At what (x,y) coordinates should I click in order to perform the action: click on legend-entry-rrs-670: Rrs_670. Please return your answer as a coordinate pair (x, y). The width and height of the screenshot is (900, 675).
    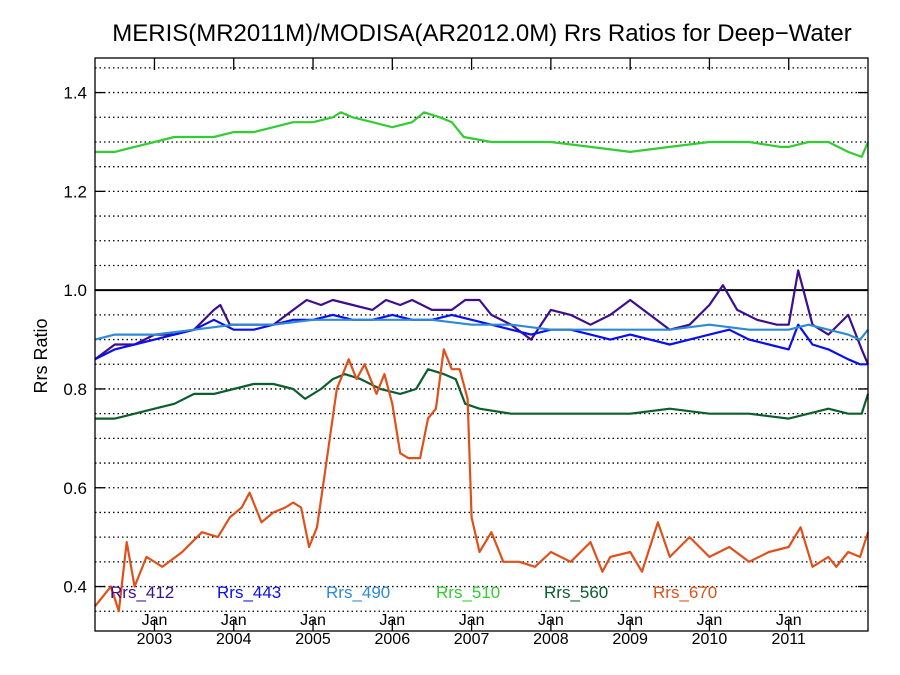
    Looking at the image, I should click on (685, 592).